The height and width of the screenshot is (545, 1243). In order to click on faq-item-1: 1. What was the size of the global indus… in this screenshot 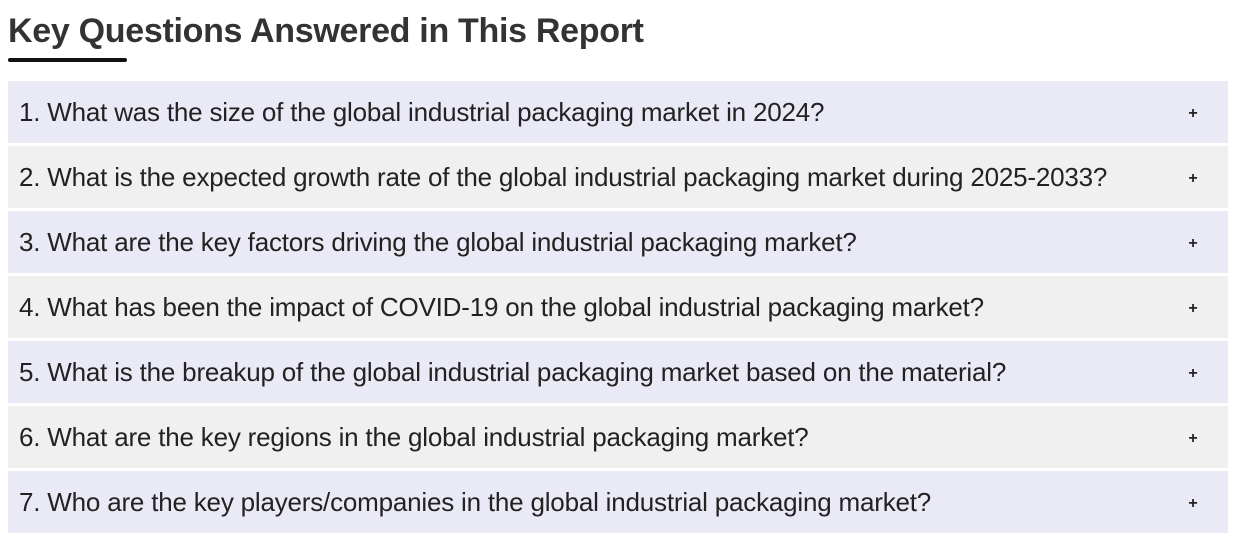, I will do `click(618, 112)`.